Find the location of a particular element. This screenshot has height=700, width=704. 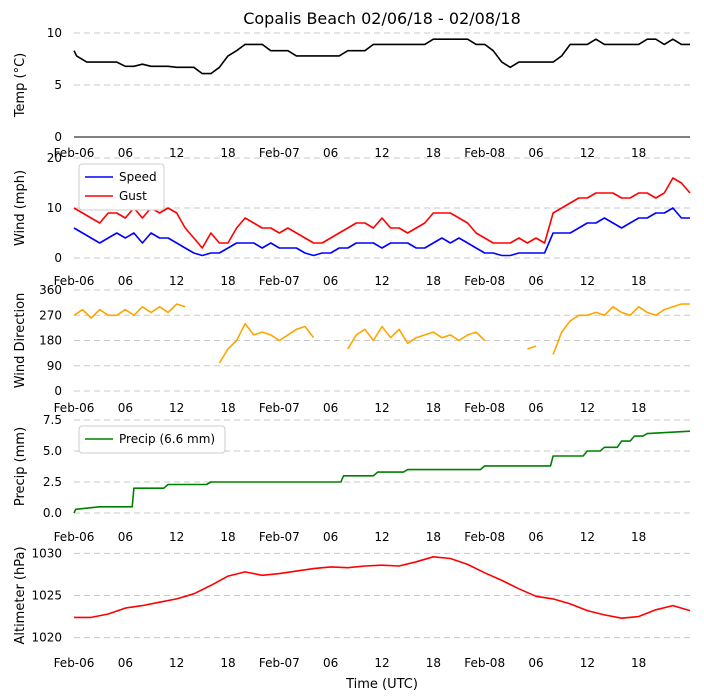

y-tick-label: 1025 is located at coordinates (46, 596).